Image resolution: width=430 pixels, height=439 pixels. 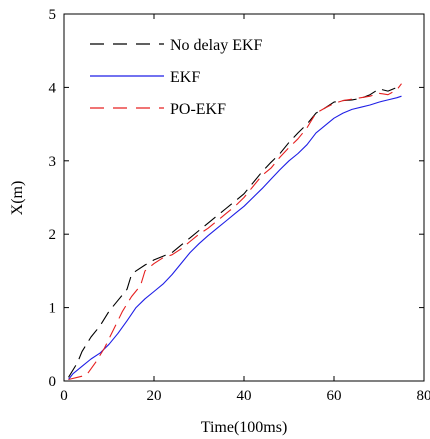 I want to click on x-axis-title: Time(100ms), so click(x=244, y=427).